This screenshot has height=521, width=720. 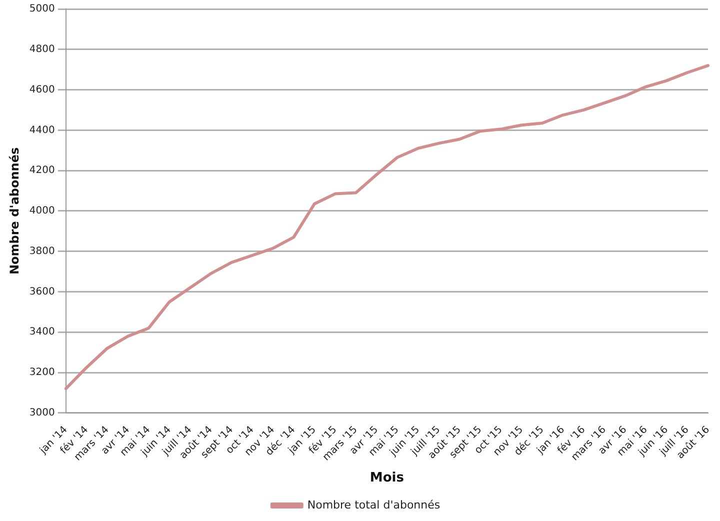 I want to click on y-axis-title: Nombre d'abonnés, so click(x=14, y=211).